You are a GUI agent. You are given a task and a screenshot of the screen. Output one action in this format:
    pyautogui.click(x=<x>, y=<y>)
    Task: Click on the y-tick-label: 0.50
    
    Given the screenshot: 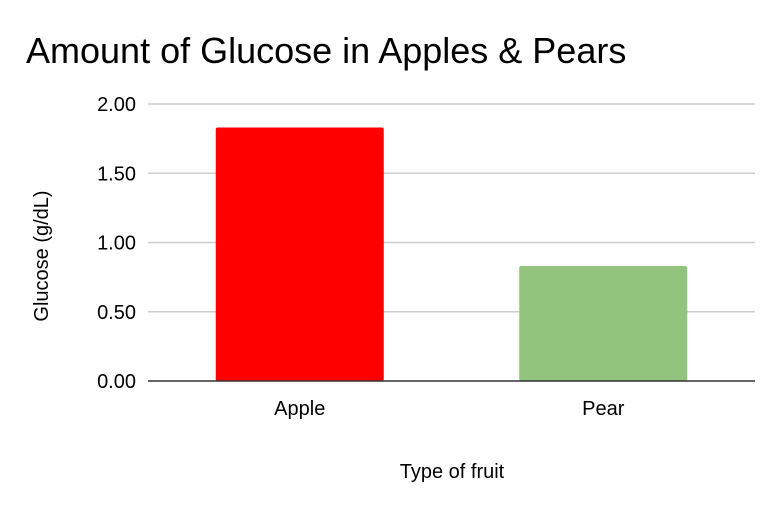 What is the action you would take?
    pyautogui.click(x=116, y=313)
    